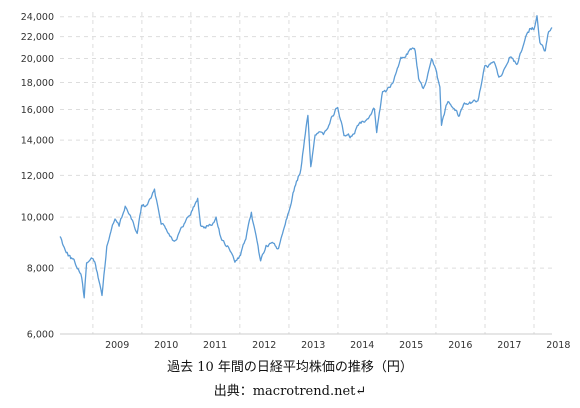  What do you see at coordinates (215, 345) in the screenshot?
I see `x-tick-label: 2011` at bounding box center [215, 345].